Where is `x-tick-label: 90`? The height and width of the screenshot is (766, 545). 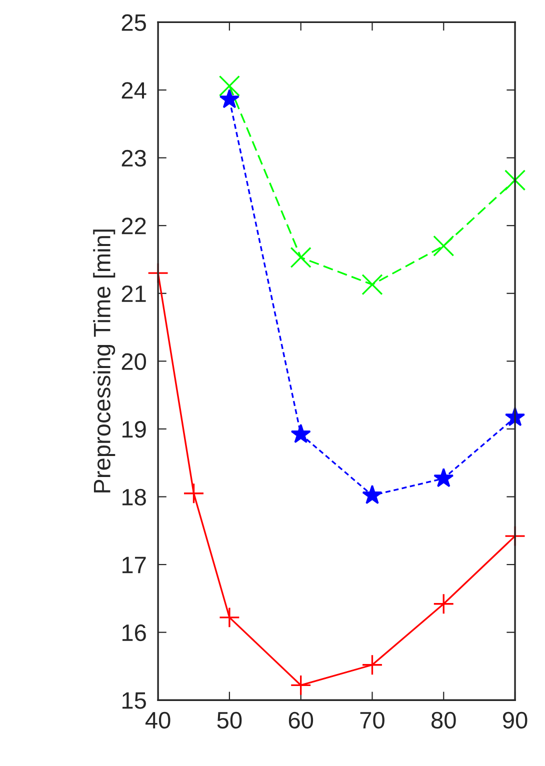
x-tick-label: 90 is located at coordinates (515, 720).